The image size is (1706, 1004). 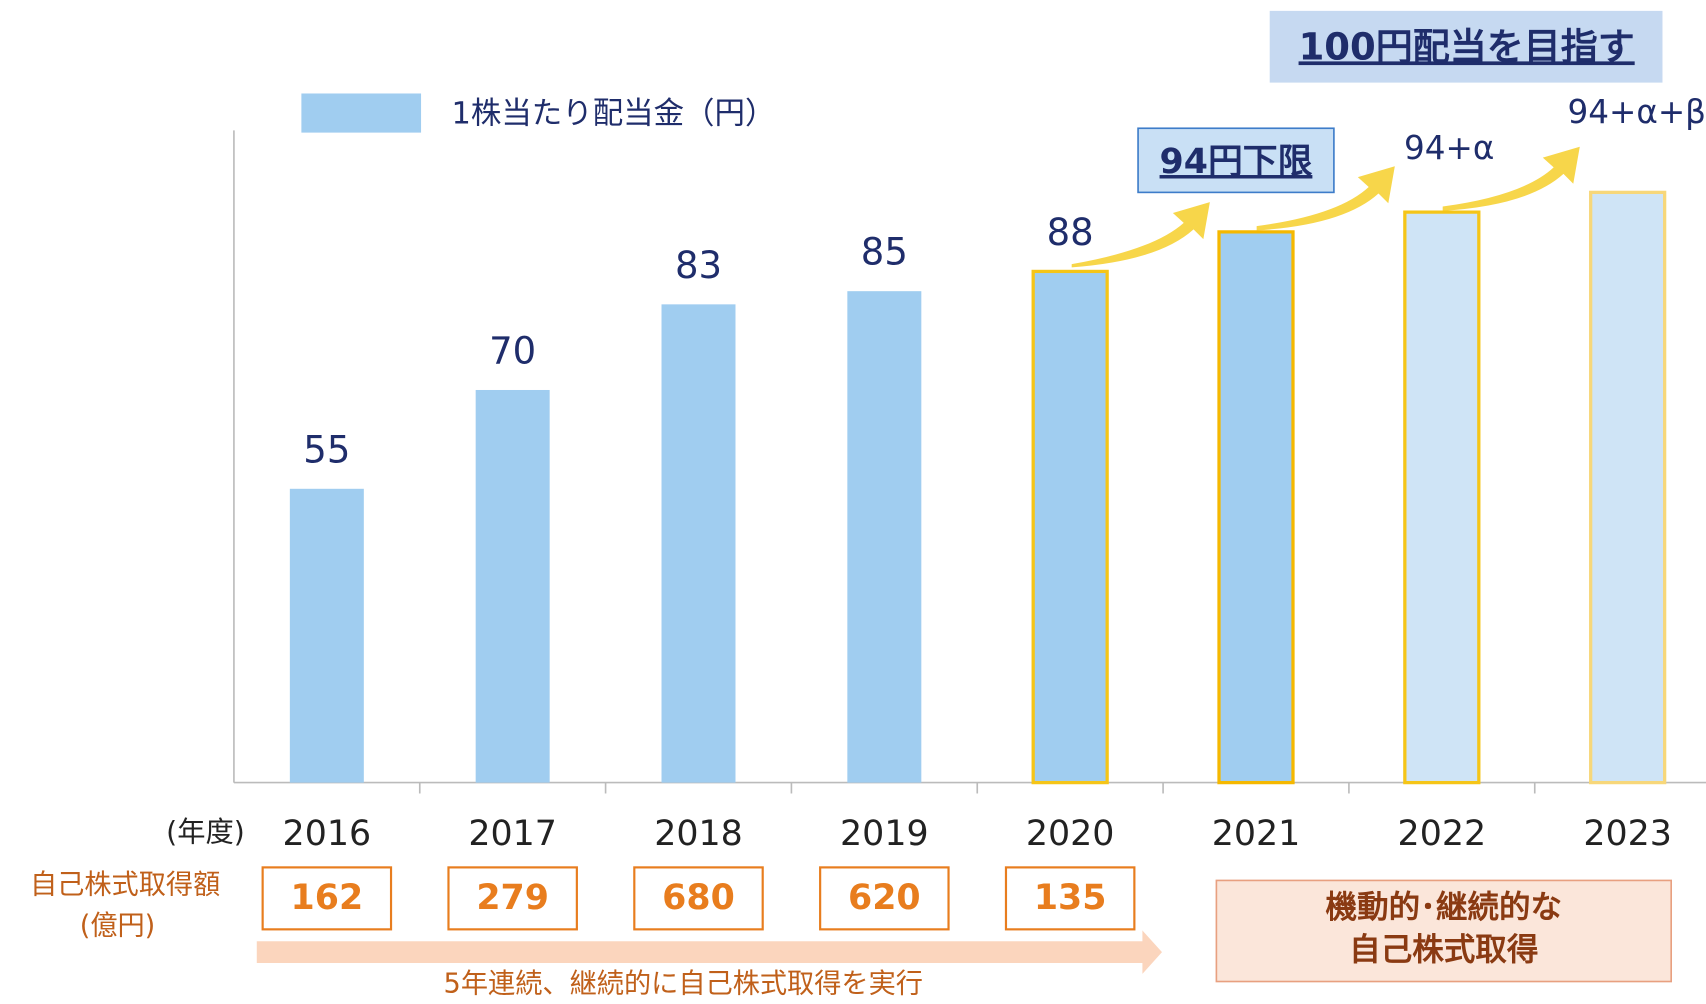 I want to click on value-label: 85, so click(x=884, y=252).